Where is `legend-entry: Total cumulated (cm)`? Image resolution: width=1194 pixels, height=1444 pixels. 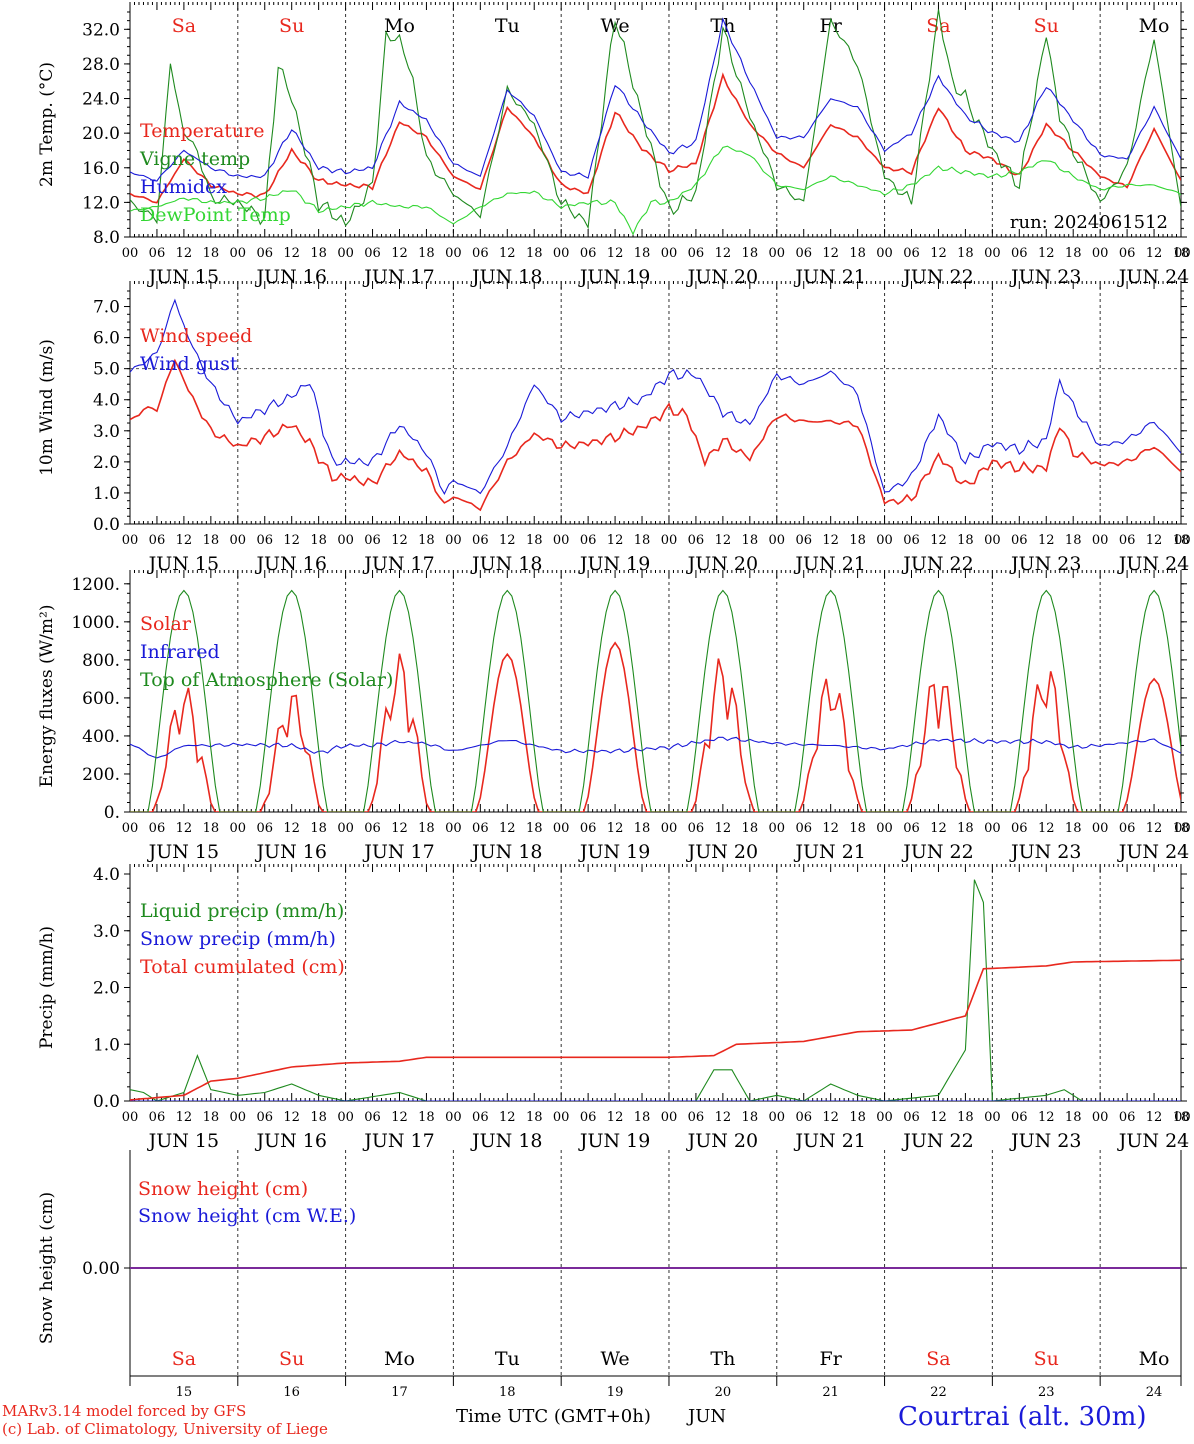
legend-entry: Total cumulated (cm) is located at coordinates (242, 967).